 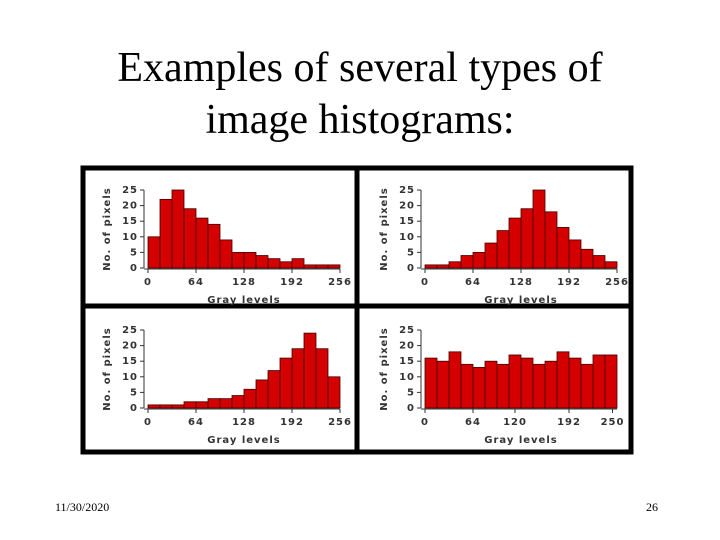 What do you see at coordinates (652, 507) in the screenshot?
I see `slide-page: 26` at bounding box center [652, 507].